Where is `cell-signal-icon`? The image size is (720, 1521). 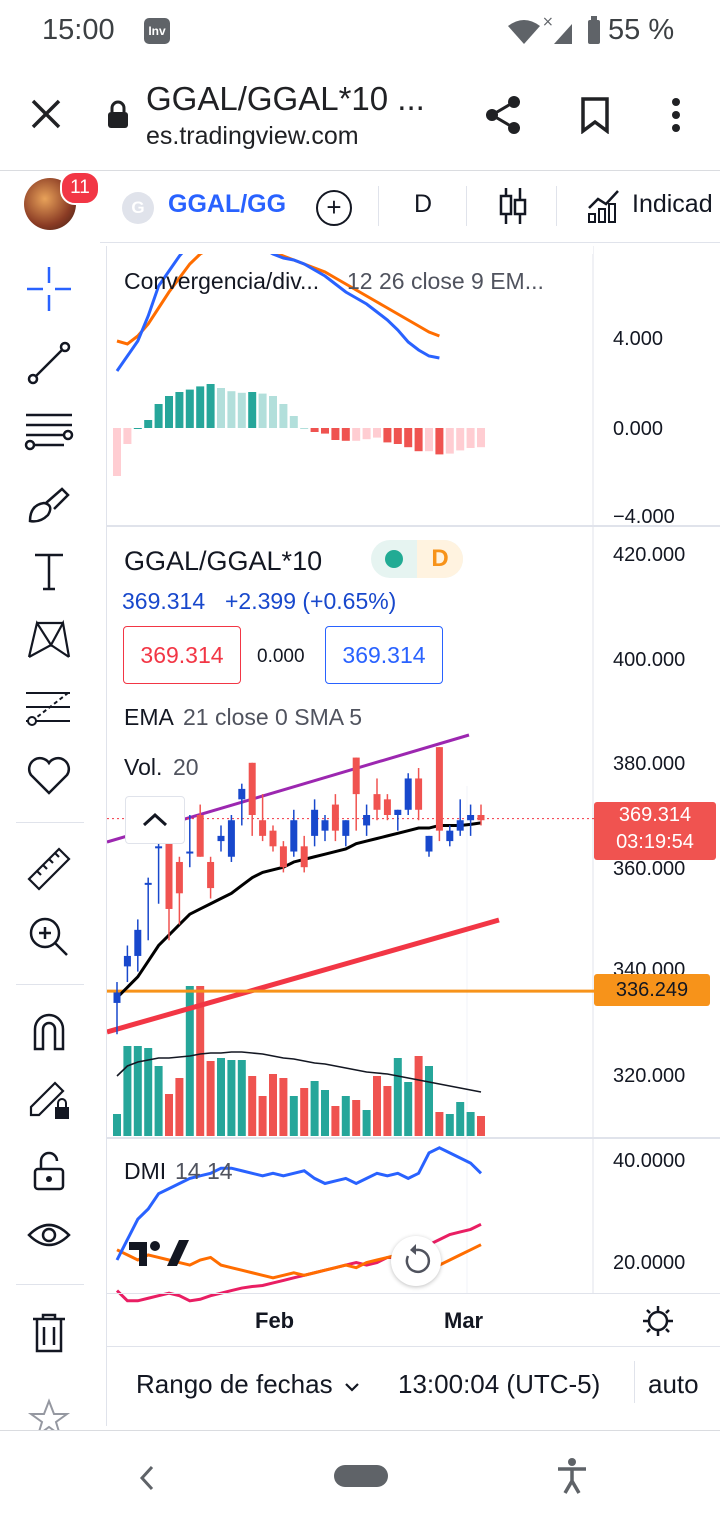 cell-signal-icon is located at coordinates (563, 34).